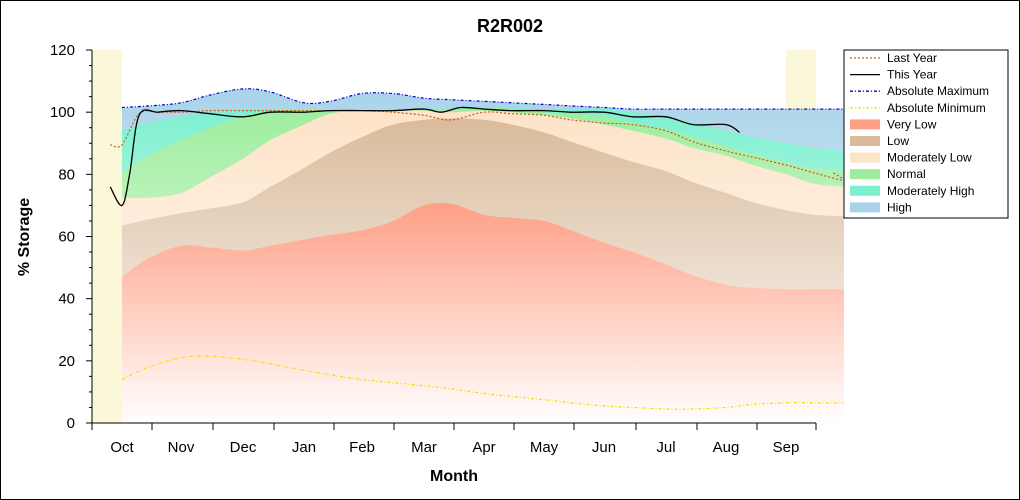  Describe the element at coordinates (304, 447) in the screenshot. I see `x-tick-label: Jan` at that location.